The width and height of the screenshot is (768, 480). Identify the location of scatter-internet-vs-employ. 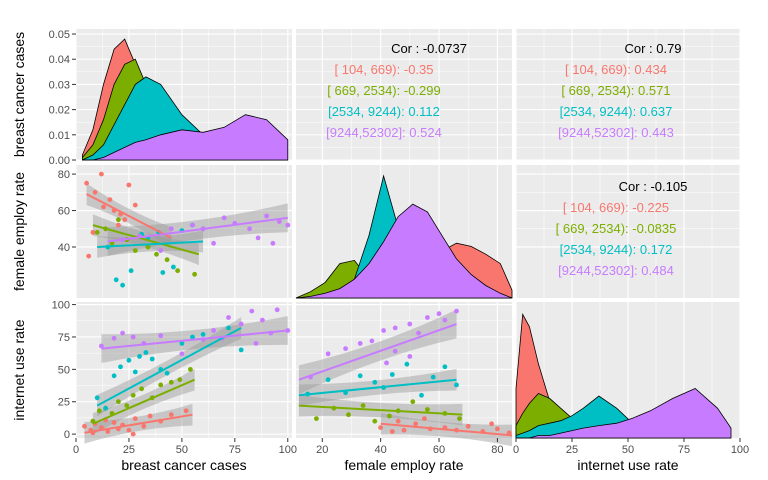
(405, 377).